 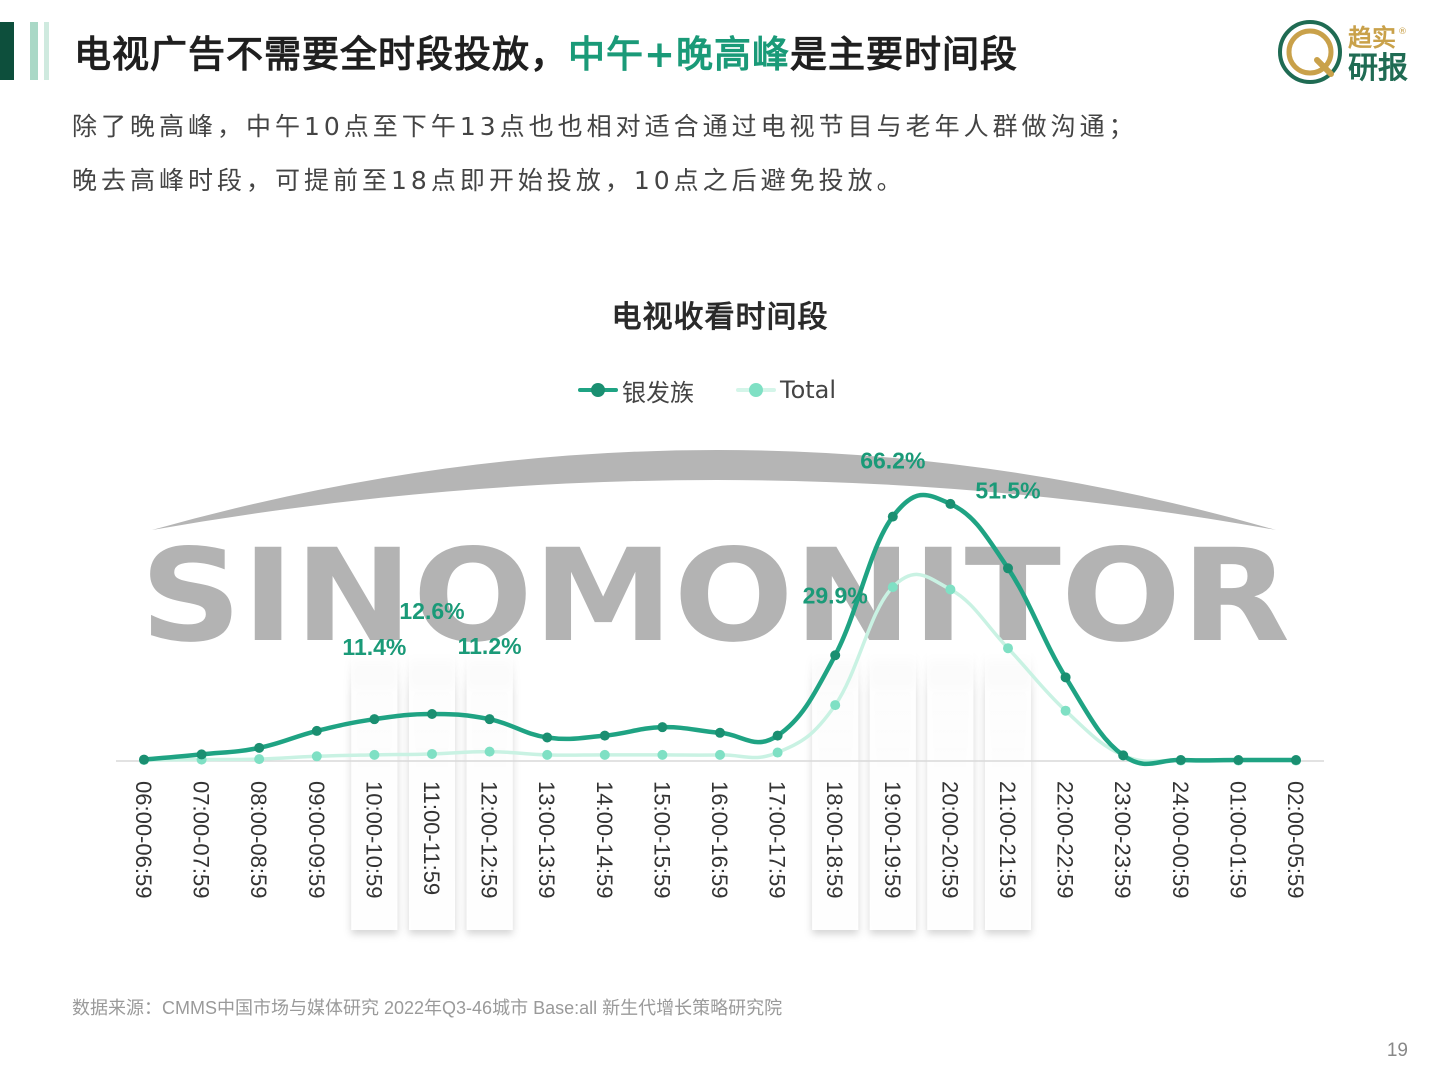 What do you see at coordinates (604, 839) in the screenshot?
I see `x-tick-label-8: 14:00-14:59` at bounding box center [604, 839].